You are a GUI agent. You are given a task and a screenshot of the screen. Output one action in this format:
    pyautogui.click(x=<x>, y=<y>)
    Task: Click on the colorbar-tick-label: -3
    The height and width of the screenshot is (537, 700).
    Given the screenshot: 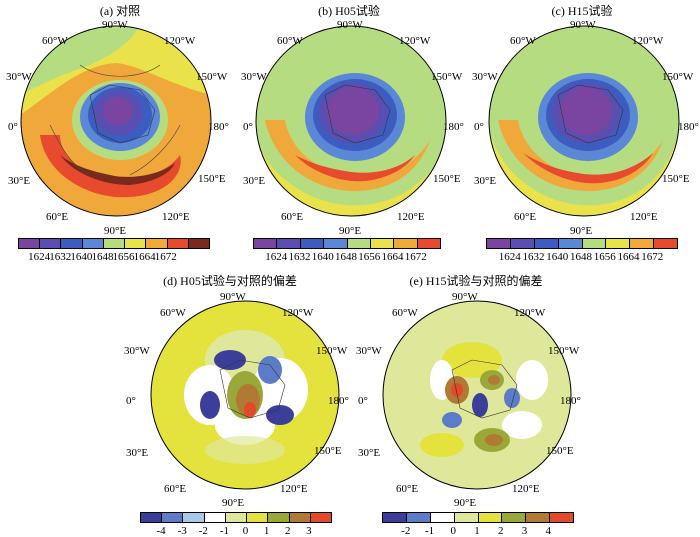 What is the action you would take?
    pyautogui.click(x=182, y=531)
    